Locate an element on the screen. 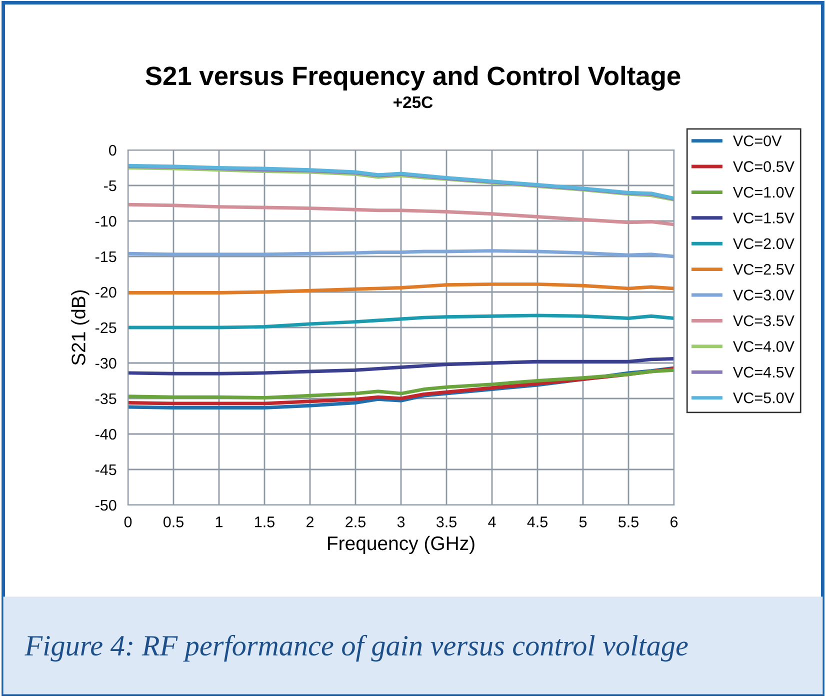  legend-label: VC=4.5V is located at coordinates (763, 372).